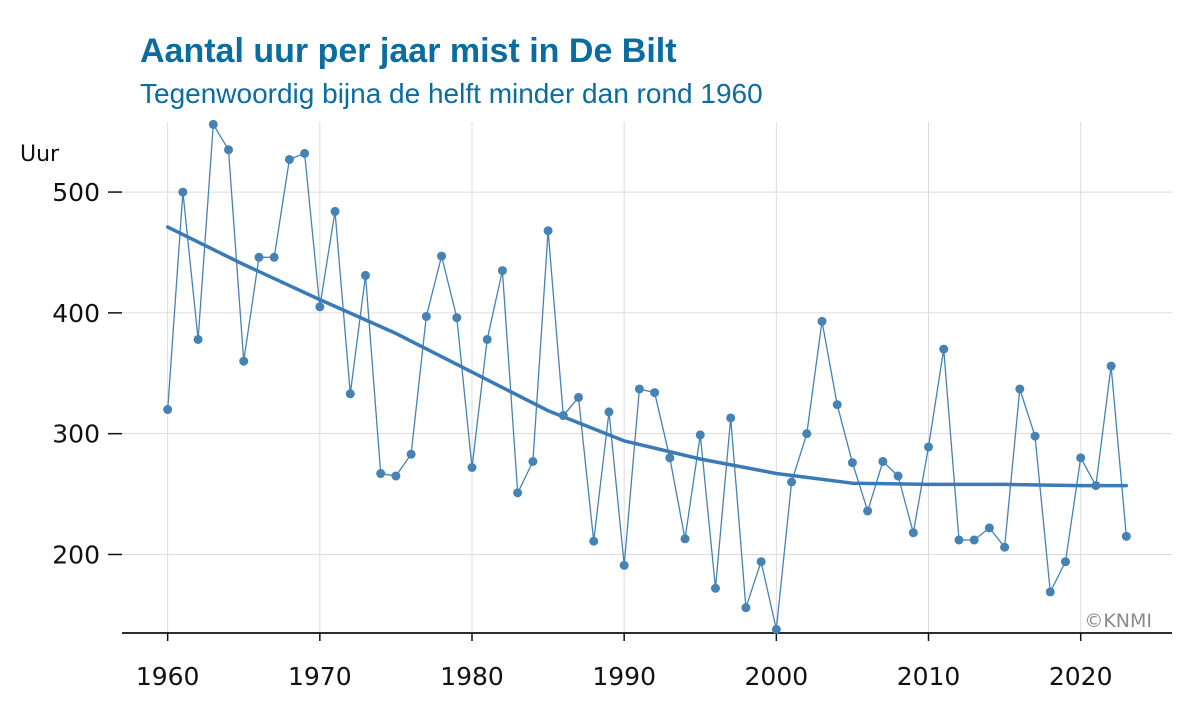  I want to click on credit-text: ©KNMI, so click(1118, 621).